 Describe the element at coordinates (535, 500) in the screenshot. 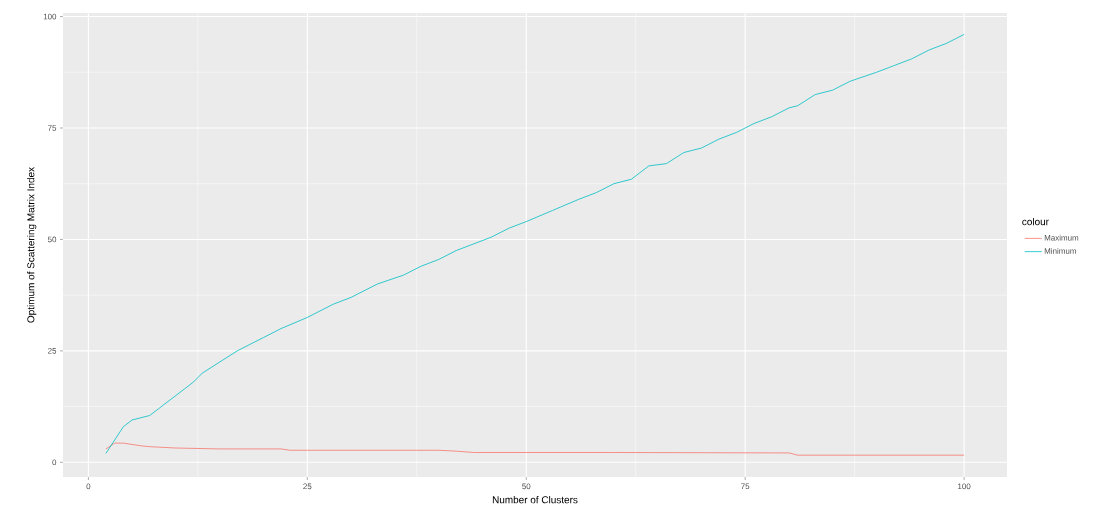

I see `x-axis-title: Number of Clusters` at that location.